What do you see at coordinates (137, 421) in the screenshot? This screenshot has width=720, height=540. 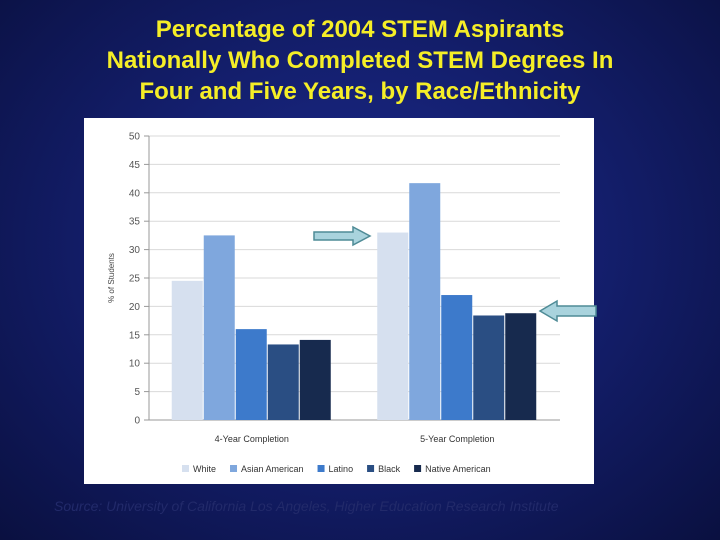 I see `y-tick-label: 0` at bounding box center [137, 421].